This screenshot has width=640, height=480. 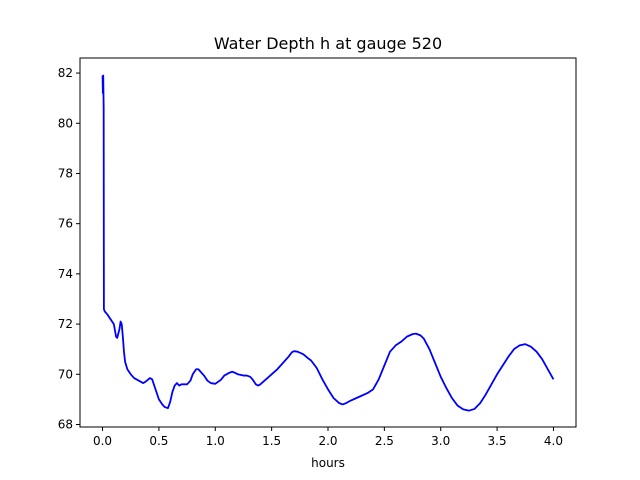 I want to click on x-tick-label: 2.5, so click(x=384, y=441).